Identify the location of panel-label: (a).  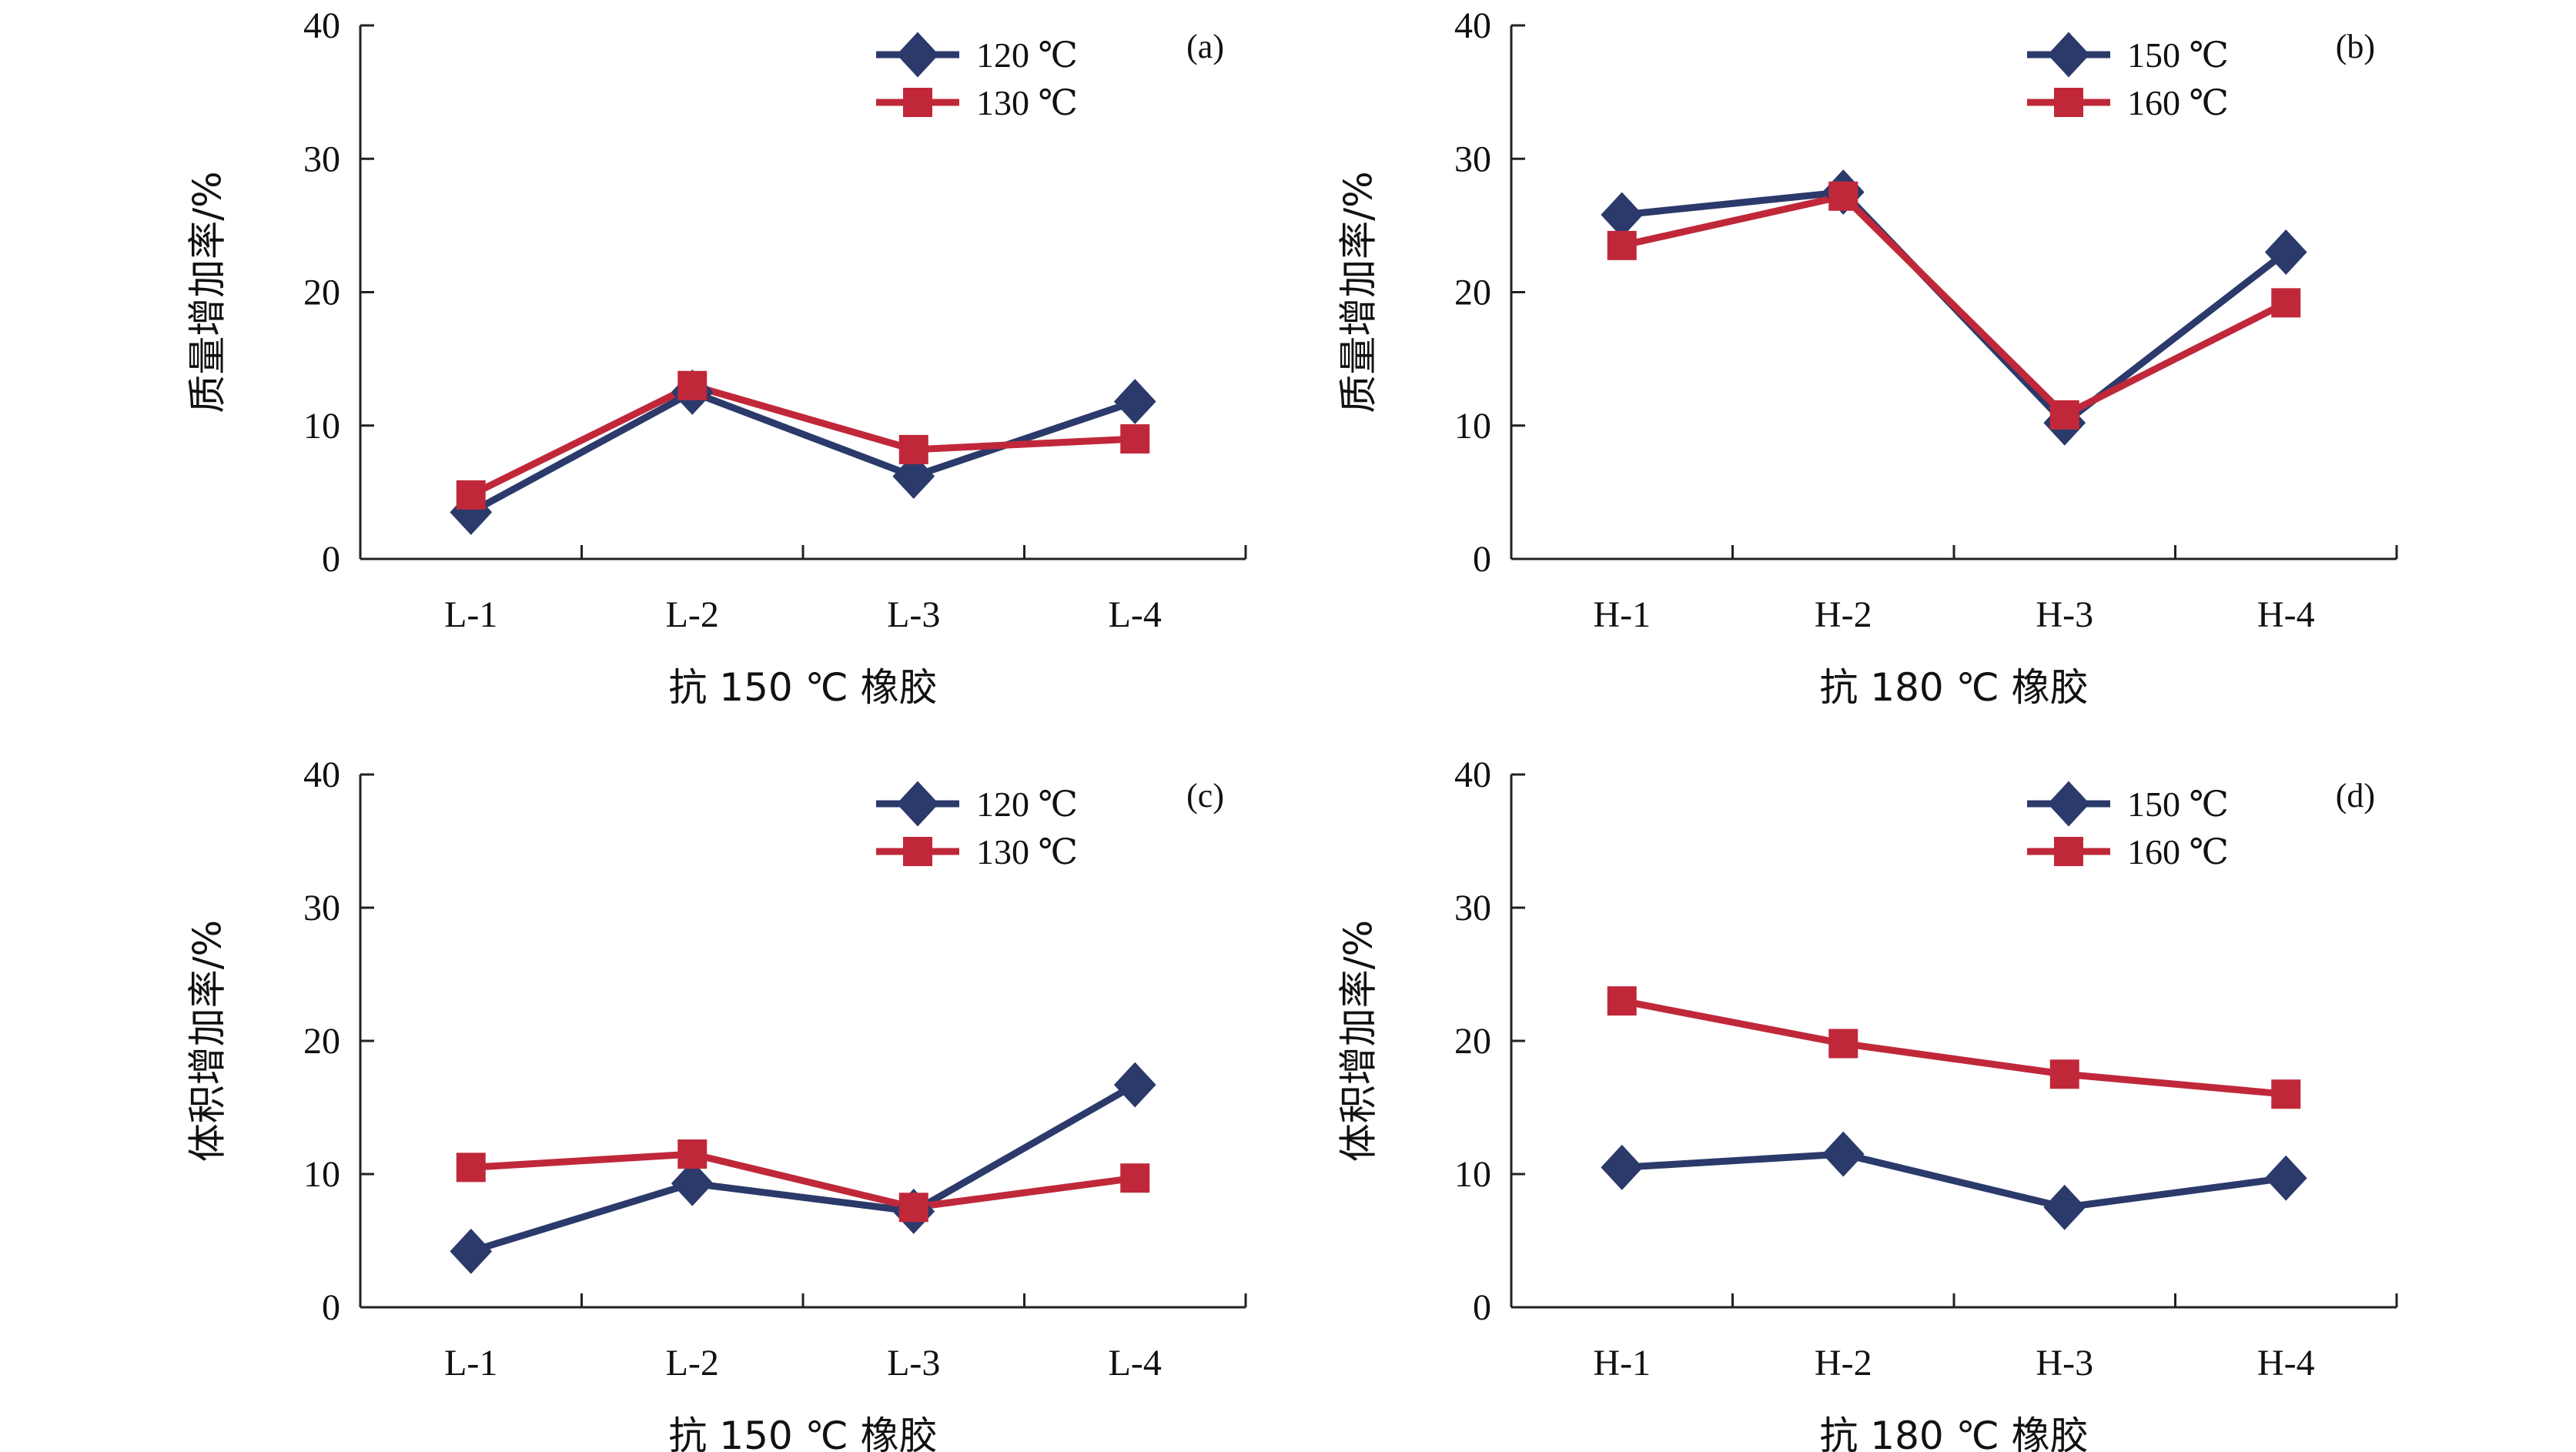
(1205, 47).